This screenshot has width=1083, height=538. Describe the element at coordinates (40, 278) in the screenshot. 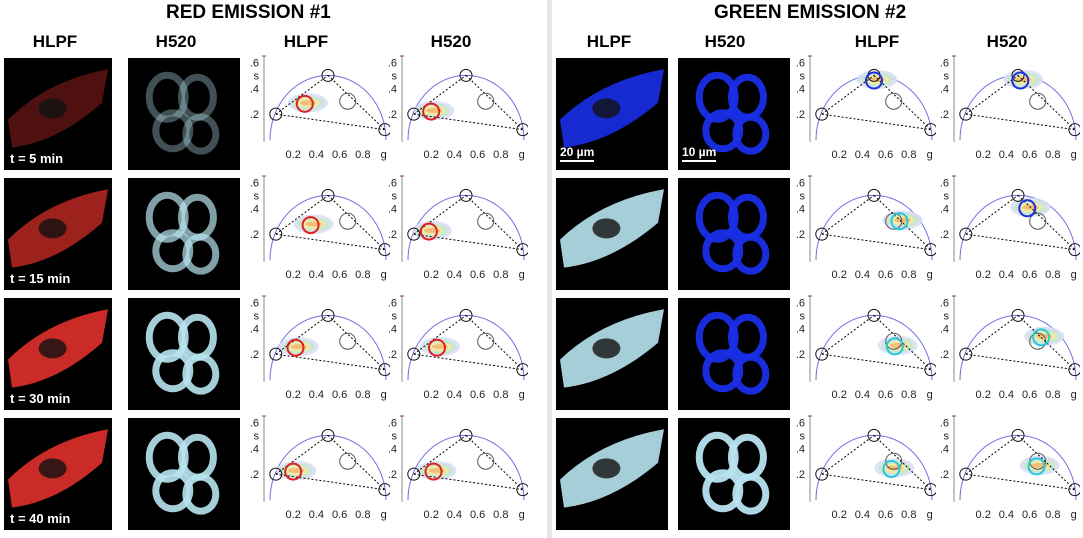

I see `time-label: t = 15 min` at that location.